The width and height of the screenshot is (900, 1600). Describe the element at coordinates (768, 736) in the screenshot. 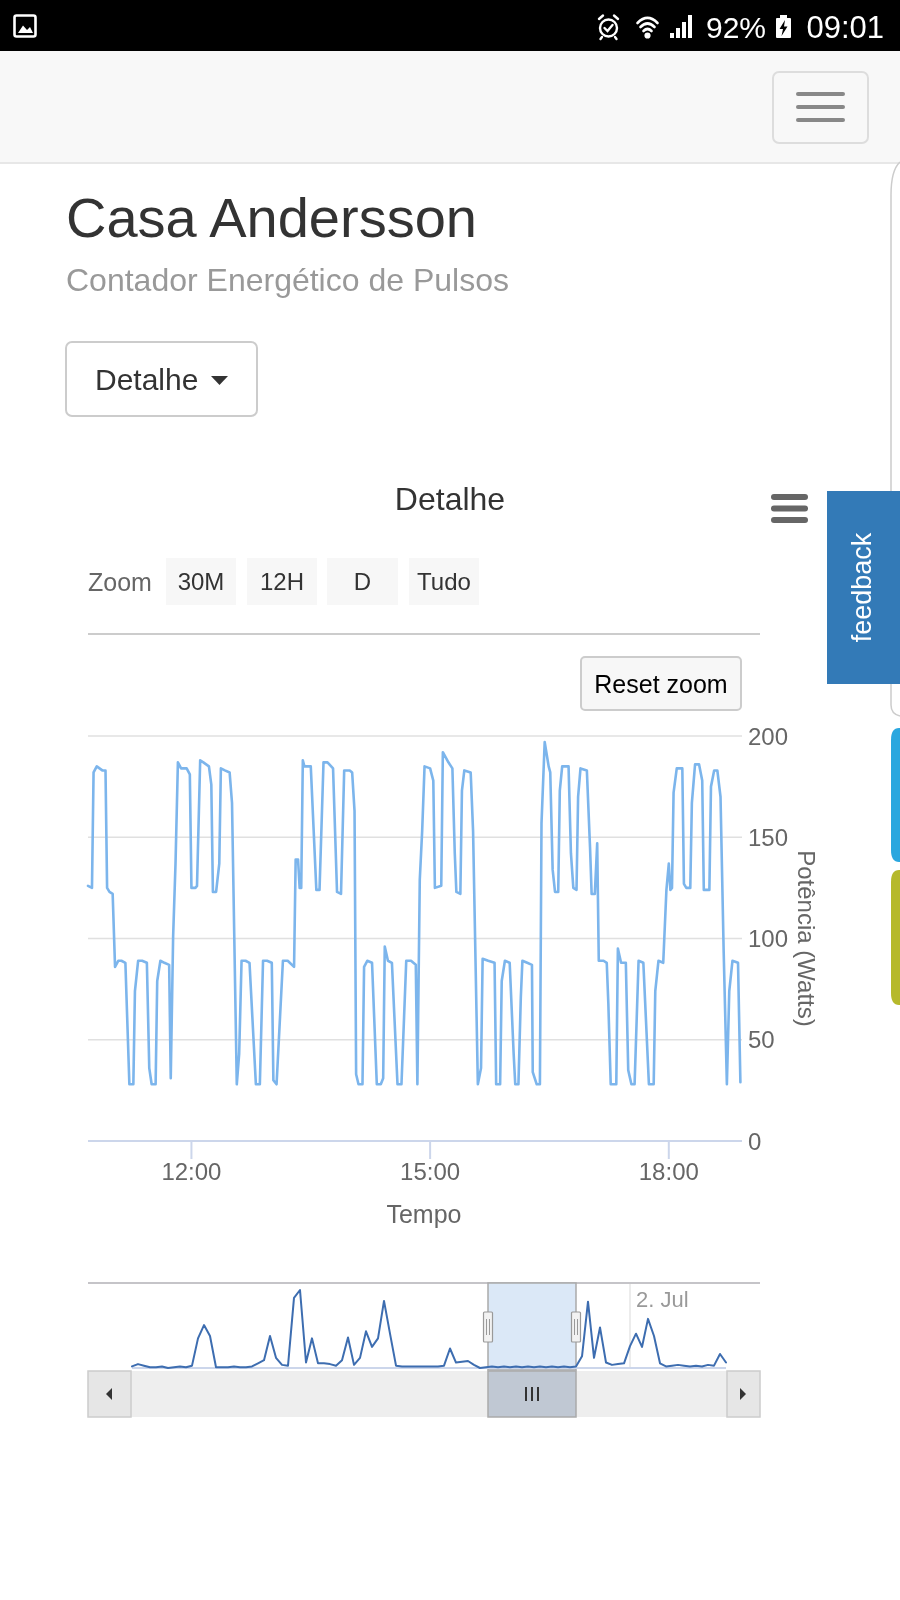

I see `y-tick-label: 200` at that location.